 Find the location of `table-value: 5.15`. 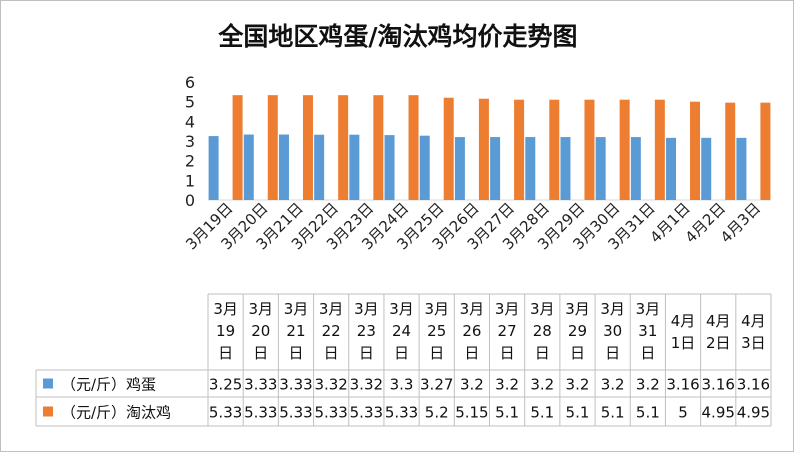

table-value: 5.15 is located at coordinates (471, 413).